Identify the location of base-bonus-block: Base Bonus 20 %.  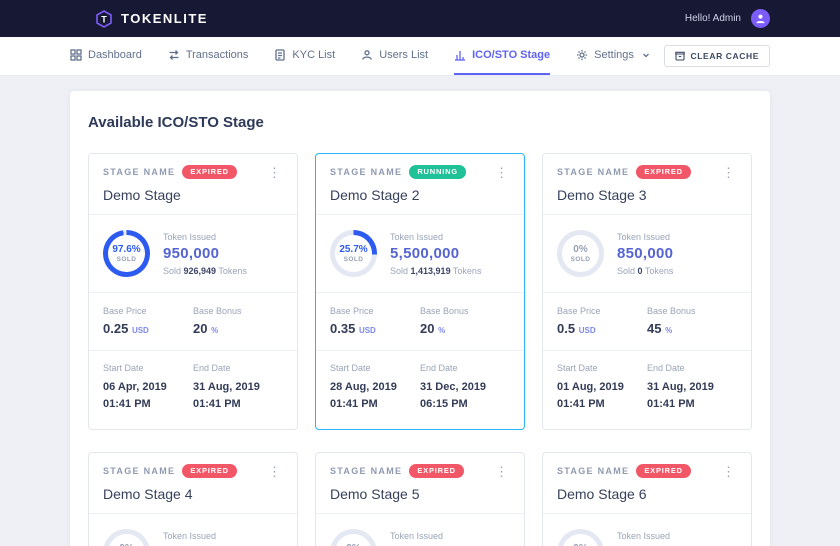
(238, 321).